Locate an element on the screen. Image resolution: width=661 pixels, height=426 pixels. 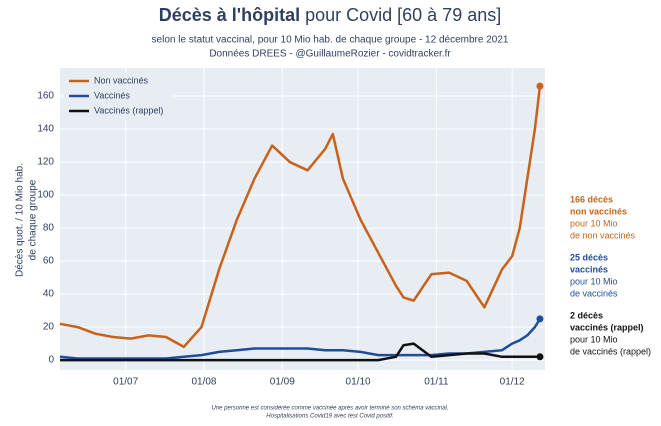
y-tick-label: 60 is located at coordinates (49, 261).